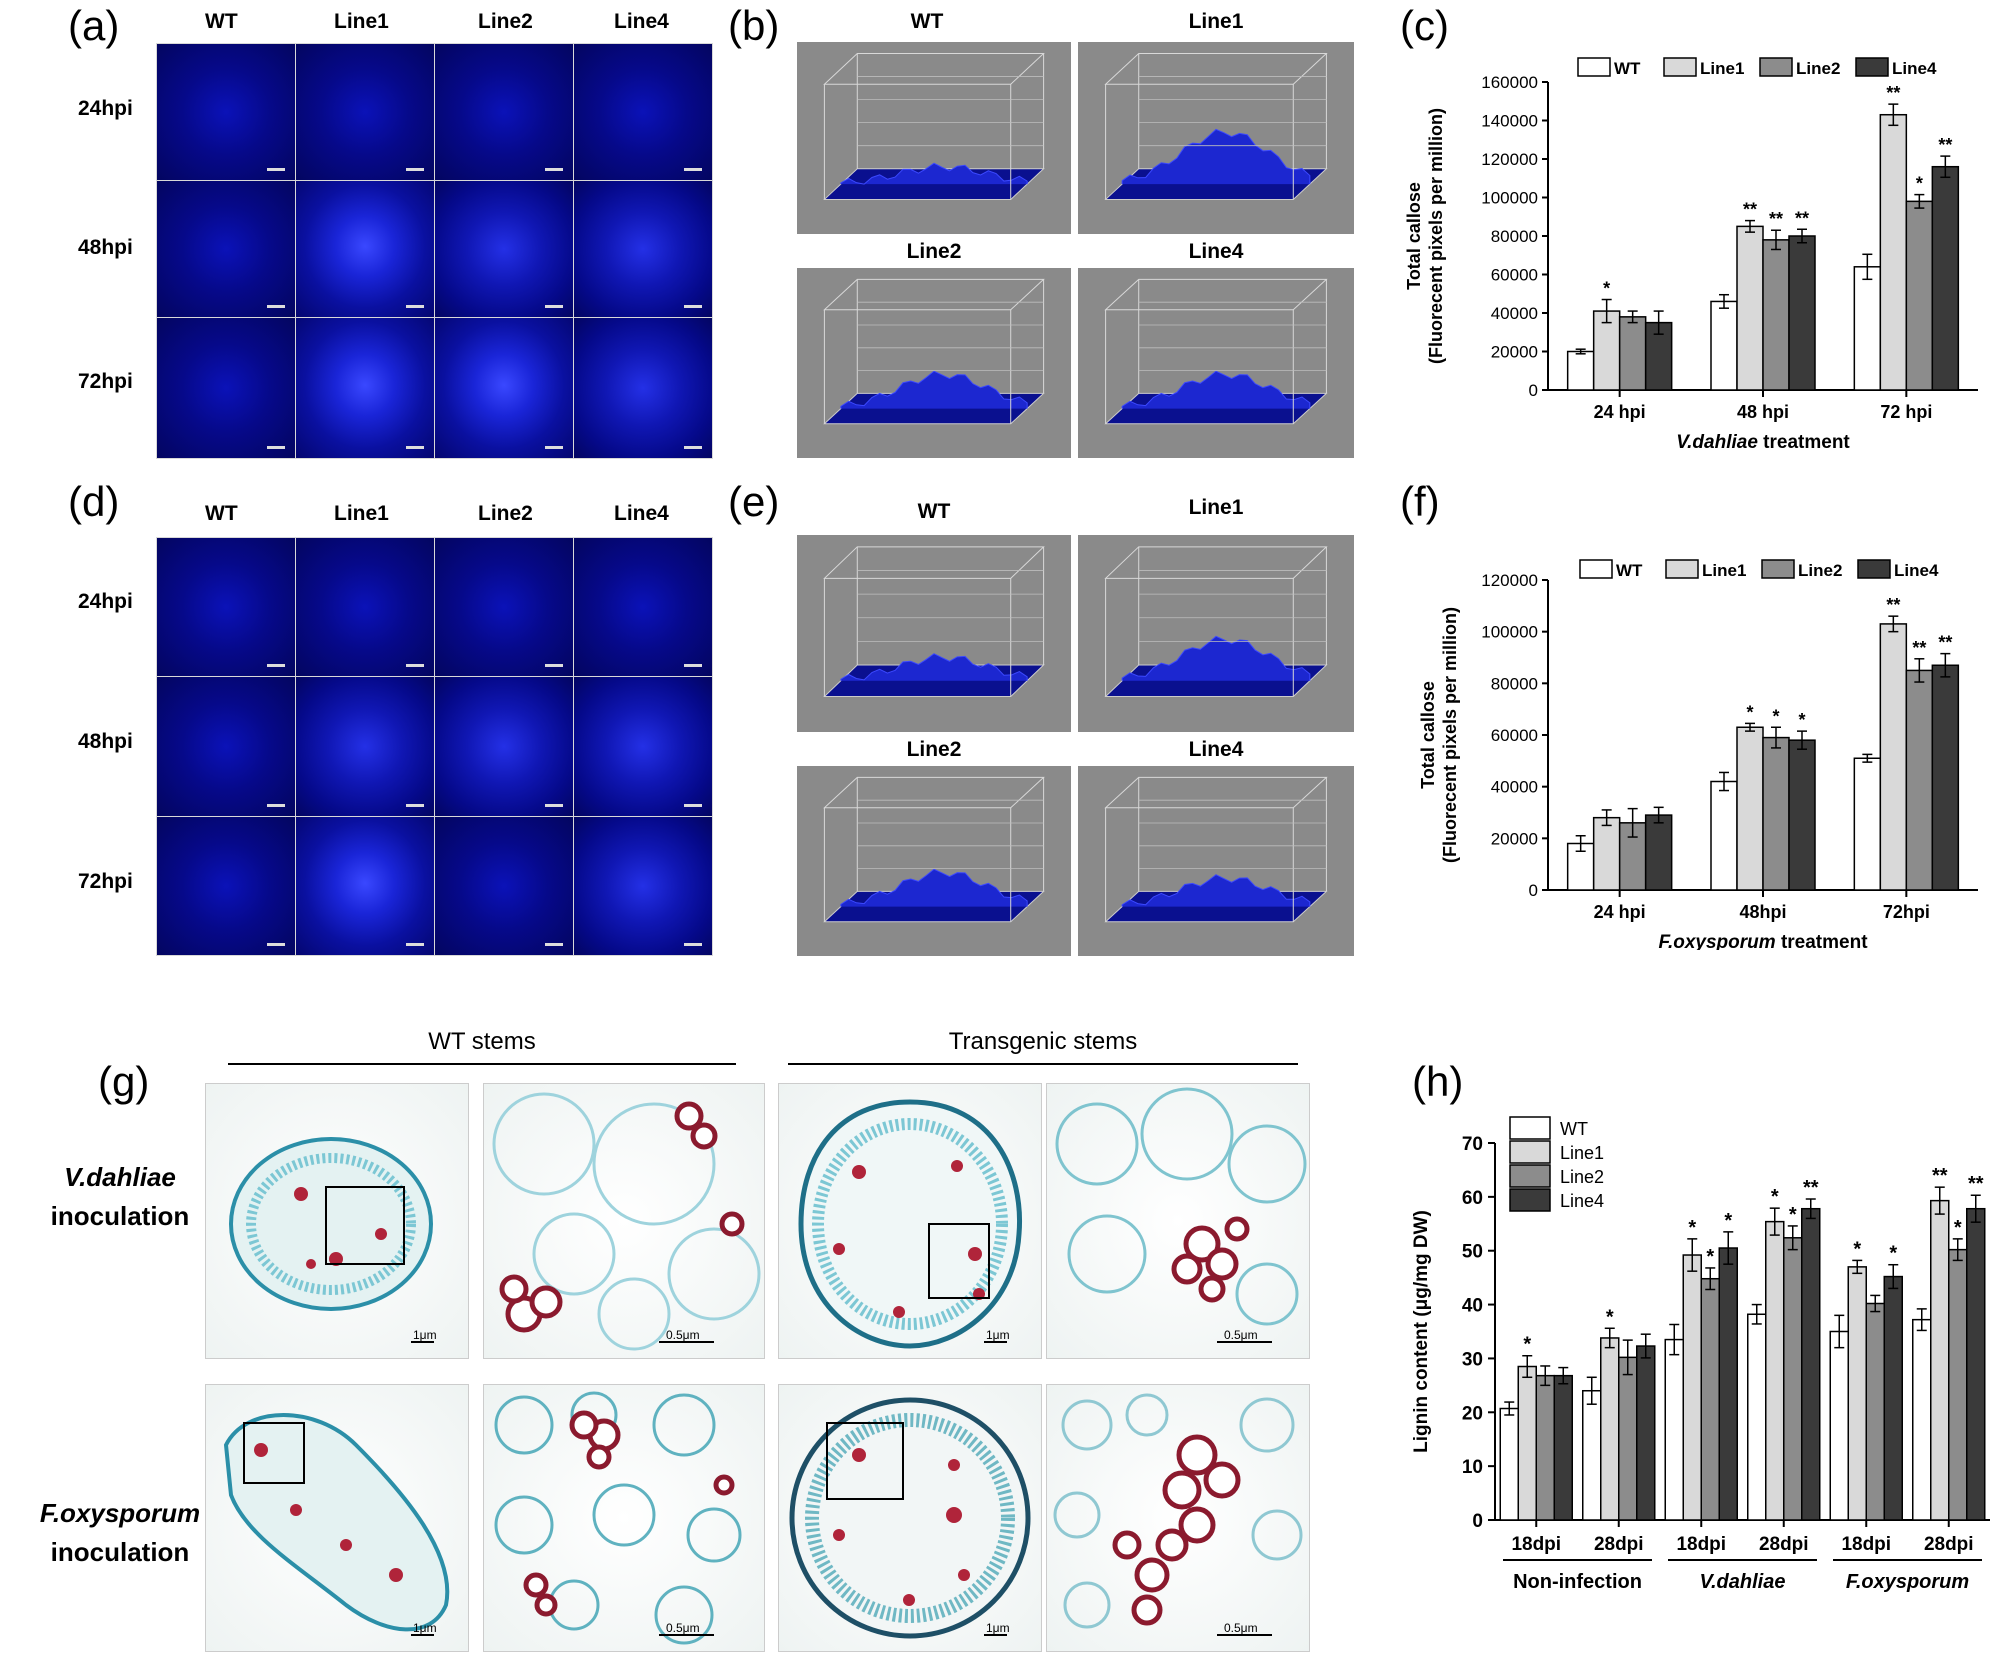 This screenshot has height=1672, width=2007. I want to click on panel-label-d: (d), so click(94, 501).